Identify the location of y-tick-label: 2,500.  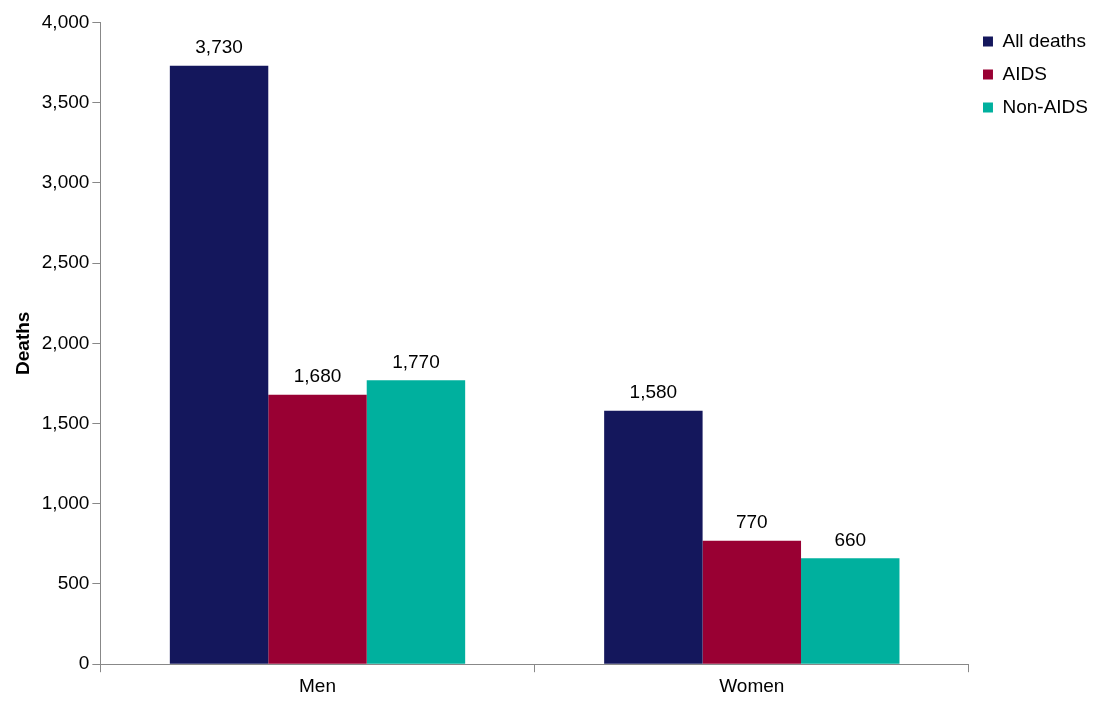
(65, 262).